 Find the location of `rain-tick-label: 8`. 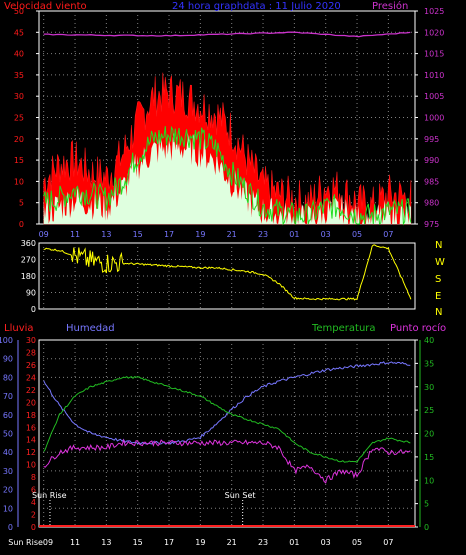

rain-tick-label: 8 is located at coordinates (33, 477).